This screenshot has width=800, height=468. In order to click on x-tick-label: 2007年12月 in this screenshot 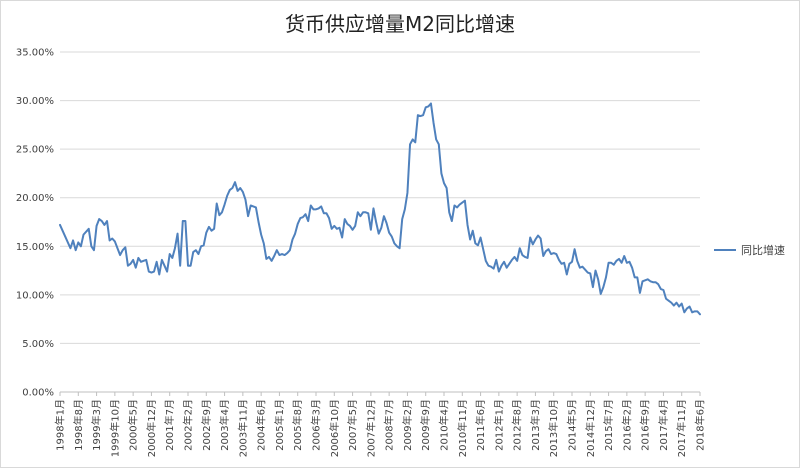, I will do `click(370, 428)`.